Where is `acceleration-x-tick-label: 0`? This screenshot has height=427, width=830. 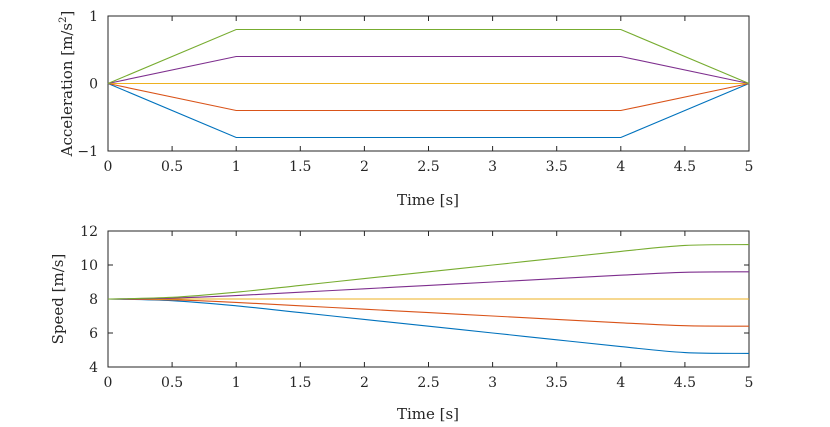
acceleration-x-tick-label: 0 is located at coordinates (108, 167).